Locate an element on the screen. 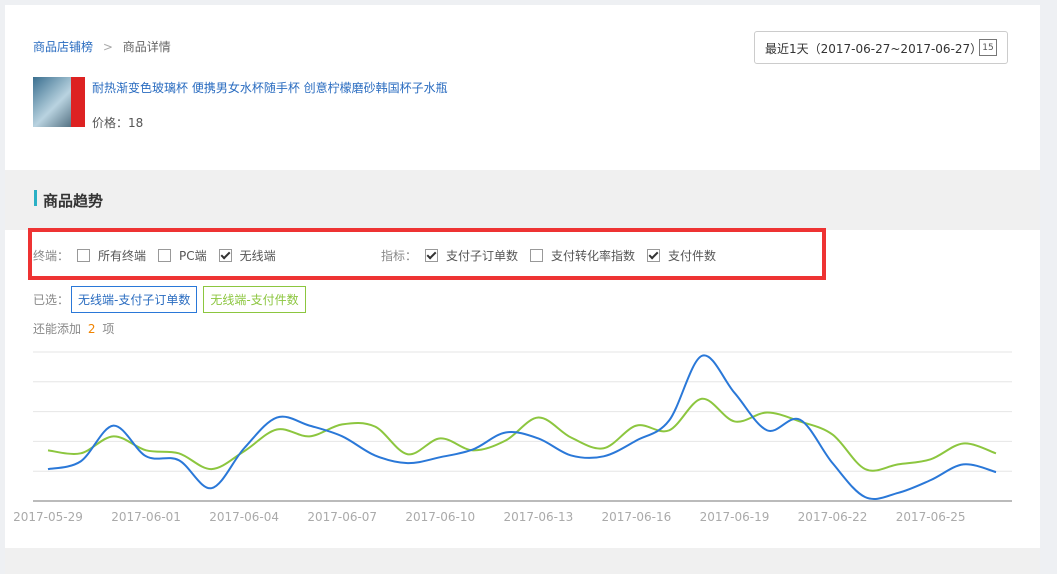  x-tick-label: 2017-06-10 is located at coordinates (440, 517).